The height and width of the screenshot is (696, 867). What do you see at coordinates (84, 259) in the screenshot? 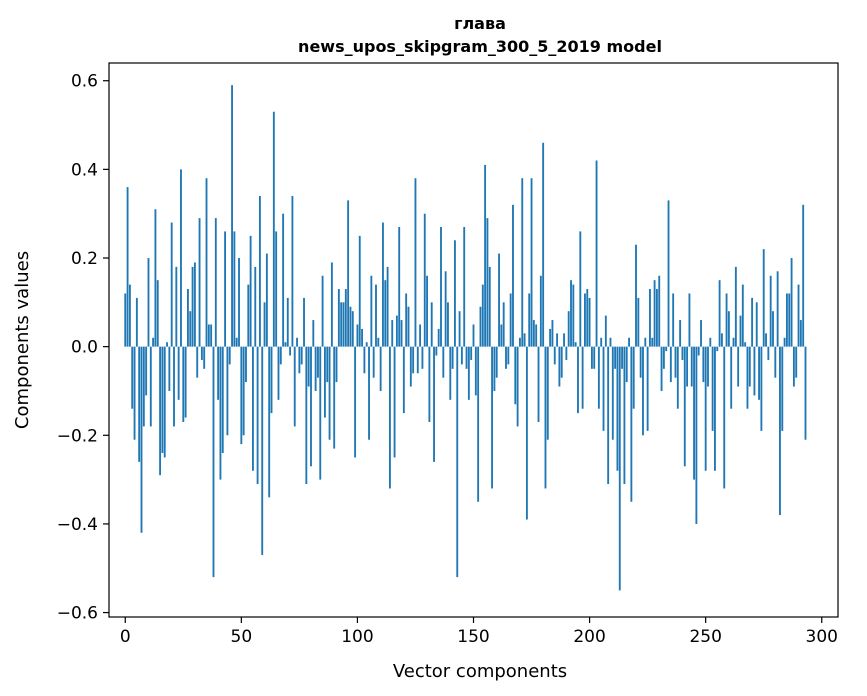
I see `y-tick-label: 0.2` at bounding box center [84, 259].